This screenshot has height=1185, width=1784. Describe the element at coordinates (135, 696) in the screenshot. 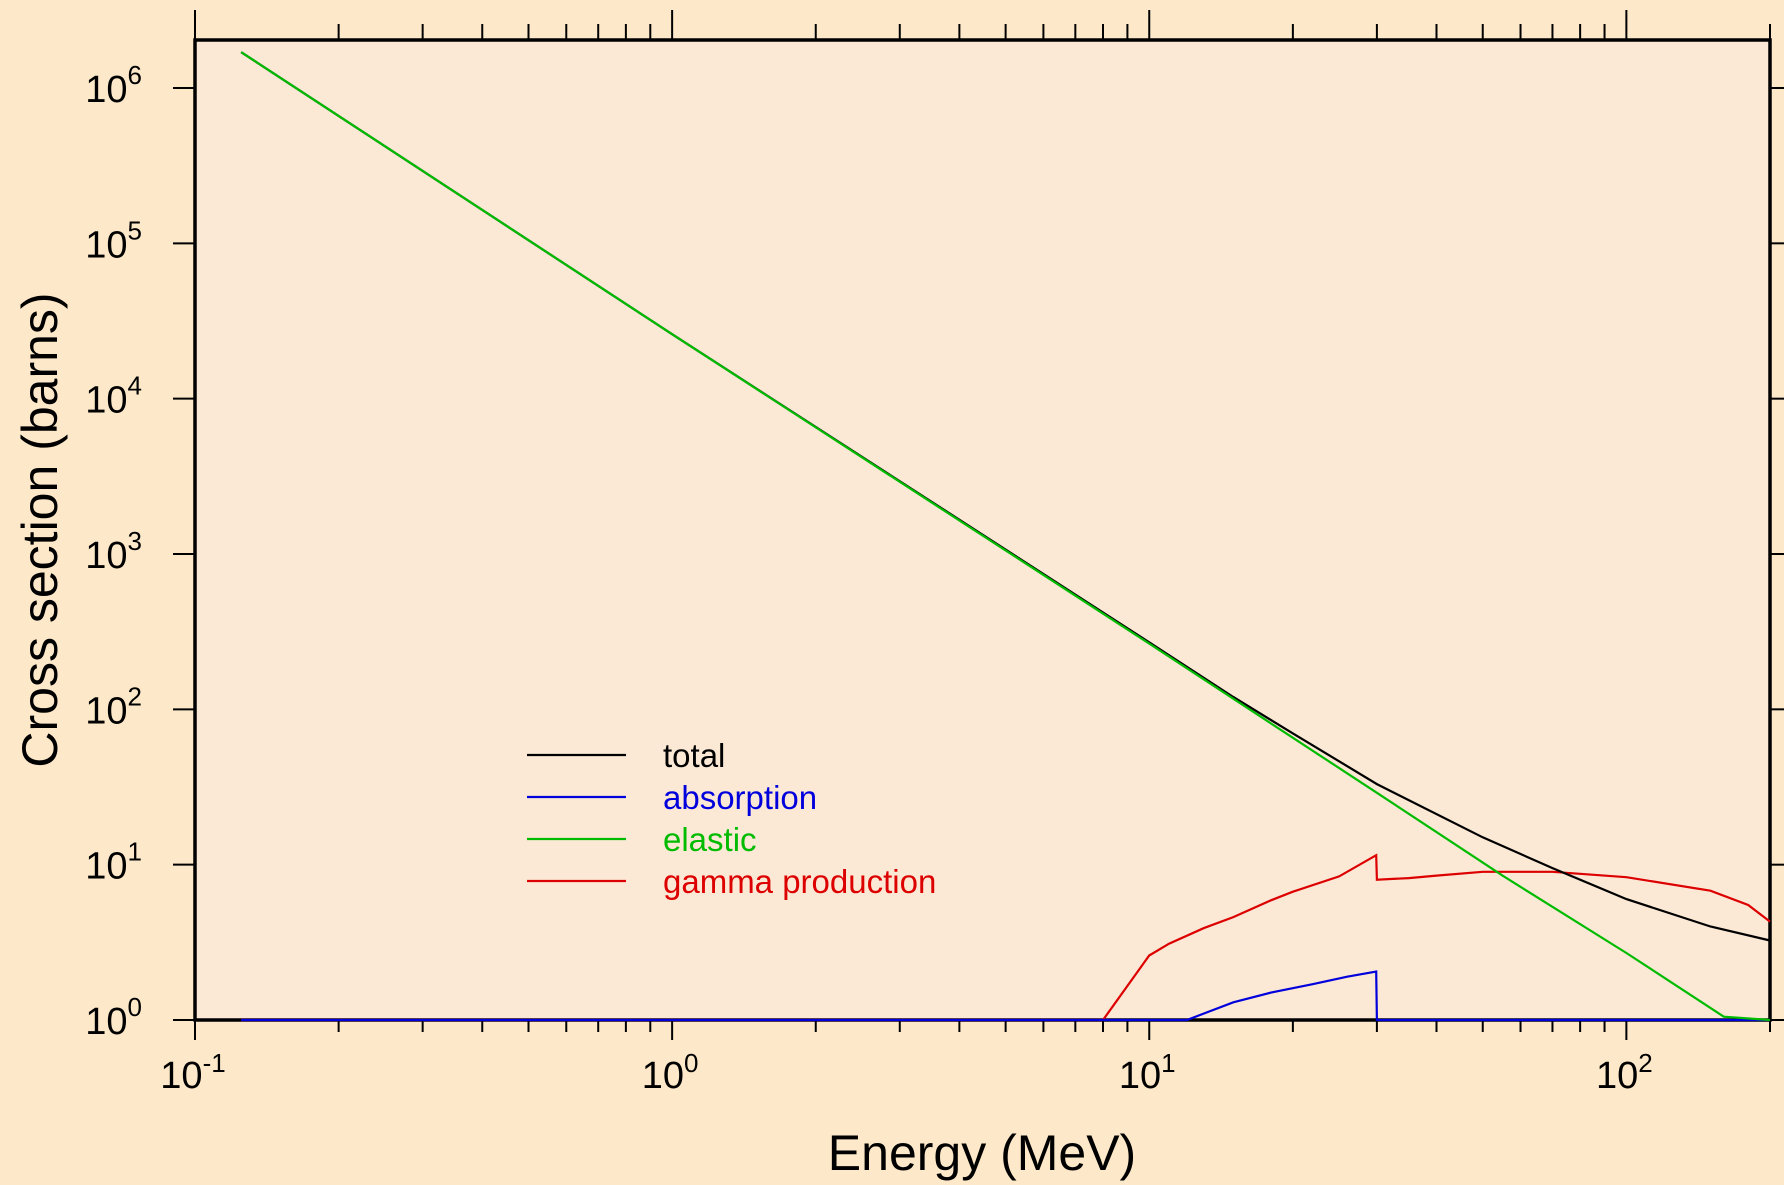

I see `y-tick-exponent: 2` at that location.